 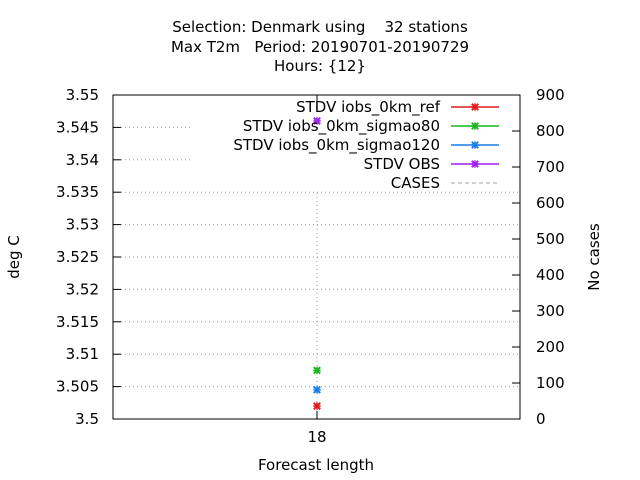 What do you see at coordinates (82, 354) in the screenshot?
I see `y-tick-label: 3.51` at bounding box center [82, 354].